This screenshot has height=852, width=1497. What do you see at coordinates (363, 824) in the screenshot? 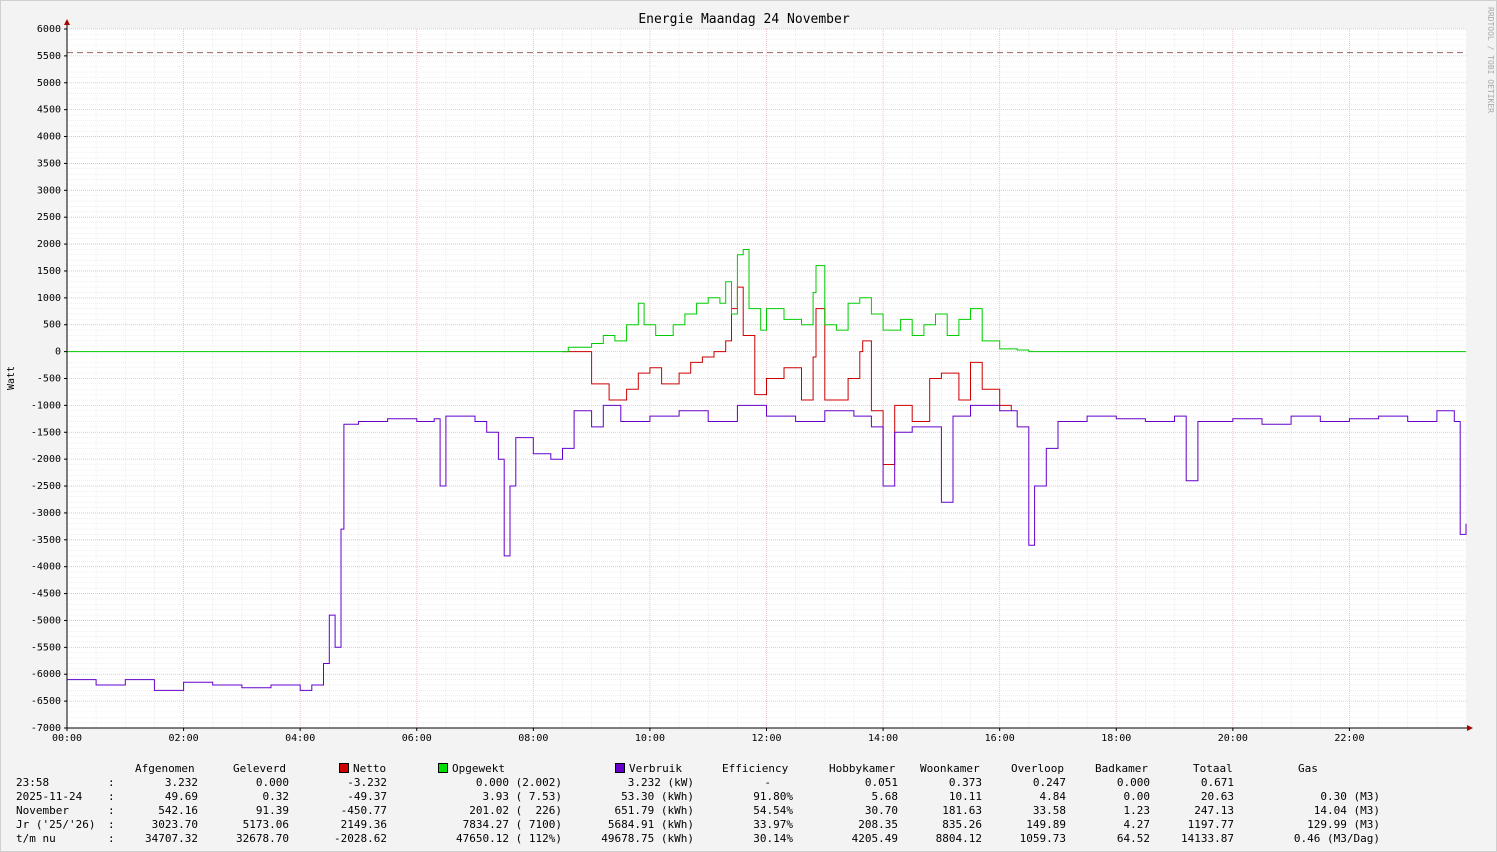
I see `legend-cell-netto: 2149.36` at bounding box center [363, 824].